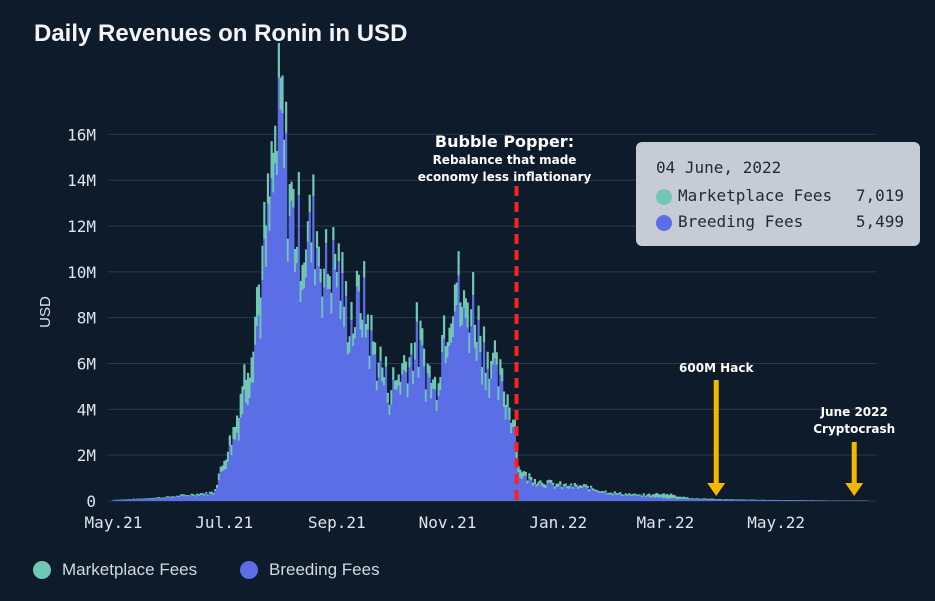 This screenshot has width=935, height=601. What do you see at coordinates (716, 368) in the screenshot?
I see `annotation-text: 600M Hack` at bounding box center [716, 368].